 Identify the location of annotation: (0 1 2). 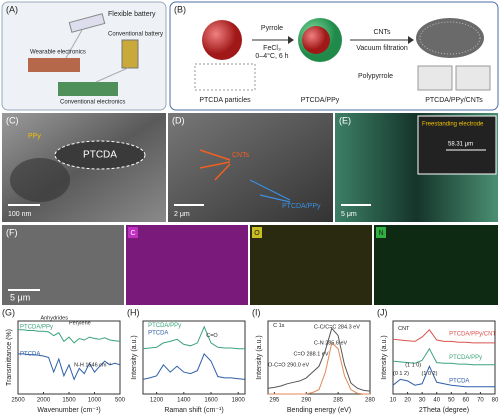
(401, 374).